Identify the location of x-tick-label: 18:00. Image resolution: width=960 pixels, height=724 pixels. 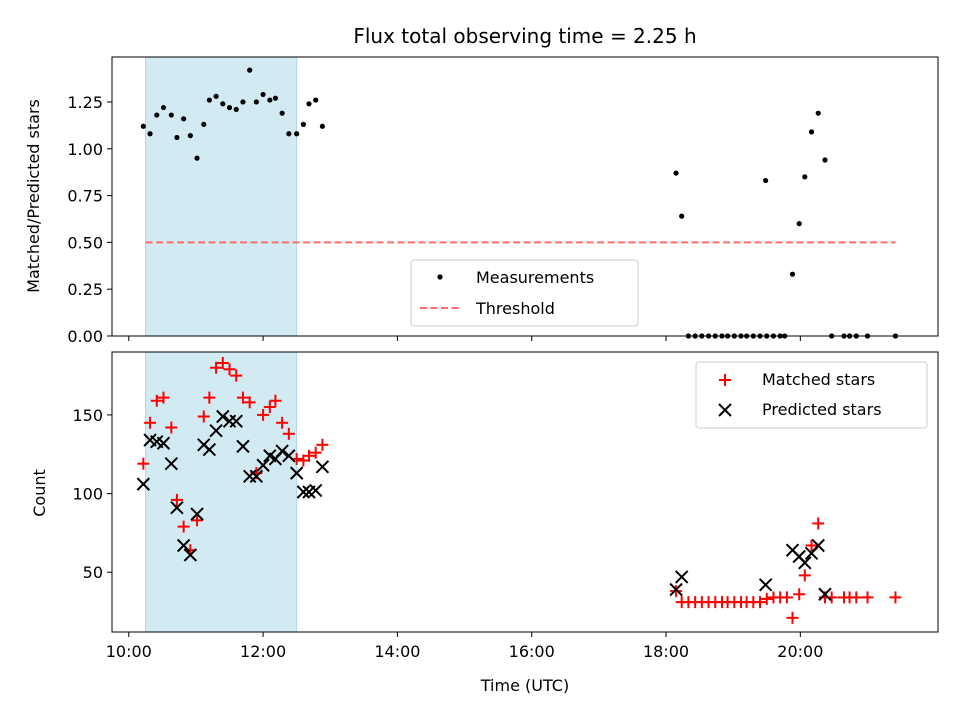
(666, 651).